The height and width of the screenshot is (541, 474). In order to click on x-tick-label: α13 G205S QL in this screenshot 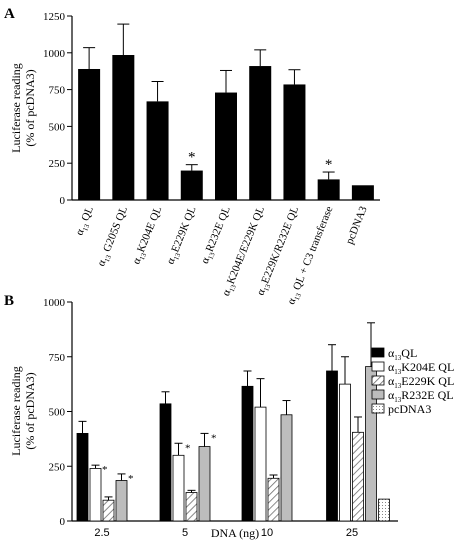, I will do `click(113, 236)`.